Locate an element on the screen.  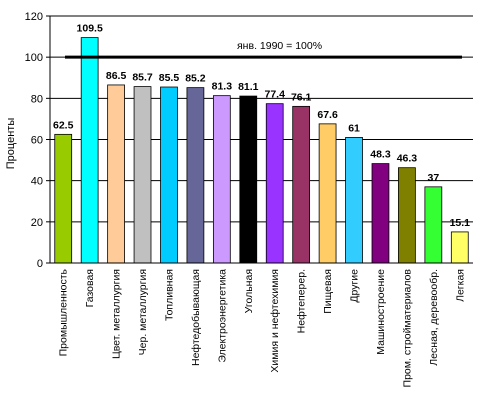
reference-line-label: янв. 1990 = 100% is located at coordinates (279, 46).